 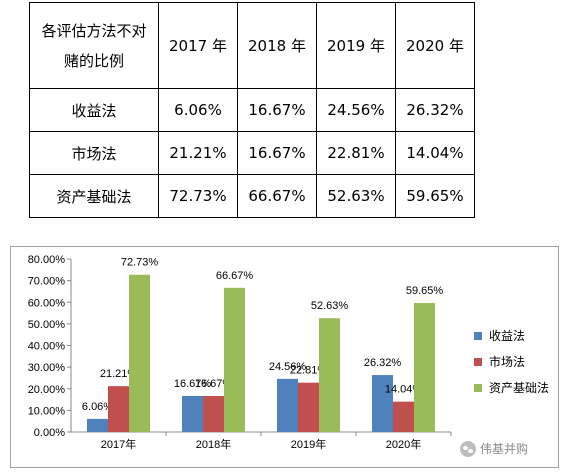 What do you see at coordinates (47, 368) in the screenshot?
I see `y-tick-label: 30.00%` at bounding box center [47, 368].